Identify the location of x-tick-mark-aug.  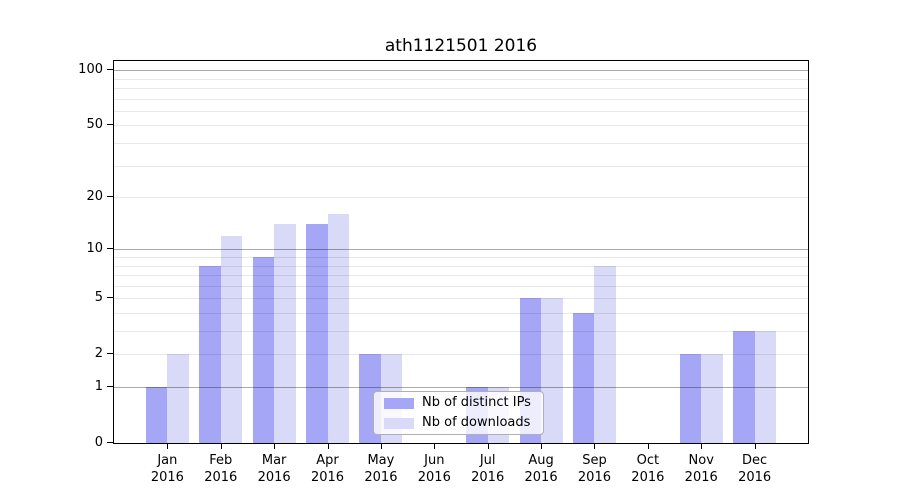
(542, 446).